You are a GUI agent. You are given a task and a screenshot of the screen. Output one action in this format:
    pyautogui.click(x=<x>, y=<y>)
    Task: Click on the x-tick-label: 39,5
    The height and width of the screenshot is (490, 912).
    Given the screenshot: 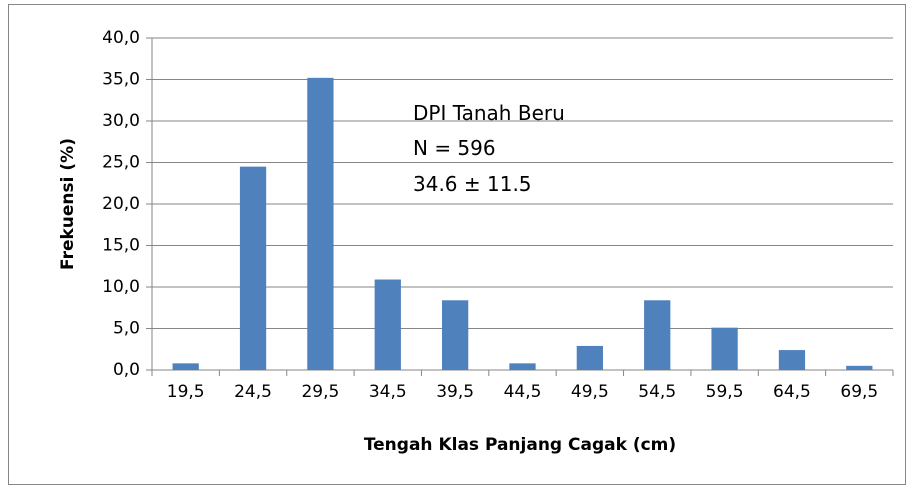 What is the action you would take?
    pyautogui.click(x=455, y=392)
    